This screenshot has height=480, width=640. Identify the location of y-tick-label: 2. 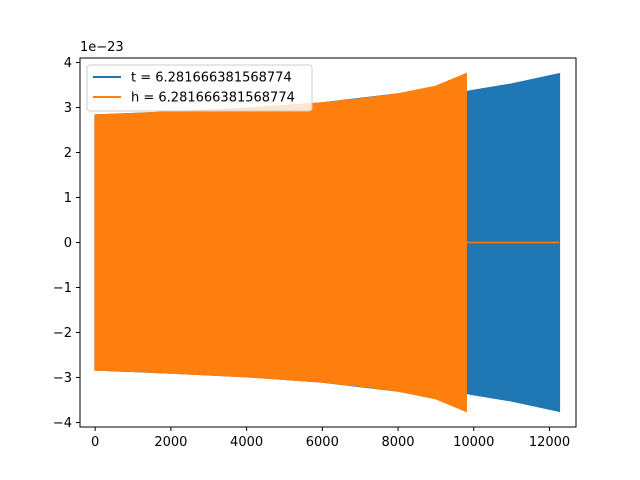
(68, 153).